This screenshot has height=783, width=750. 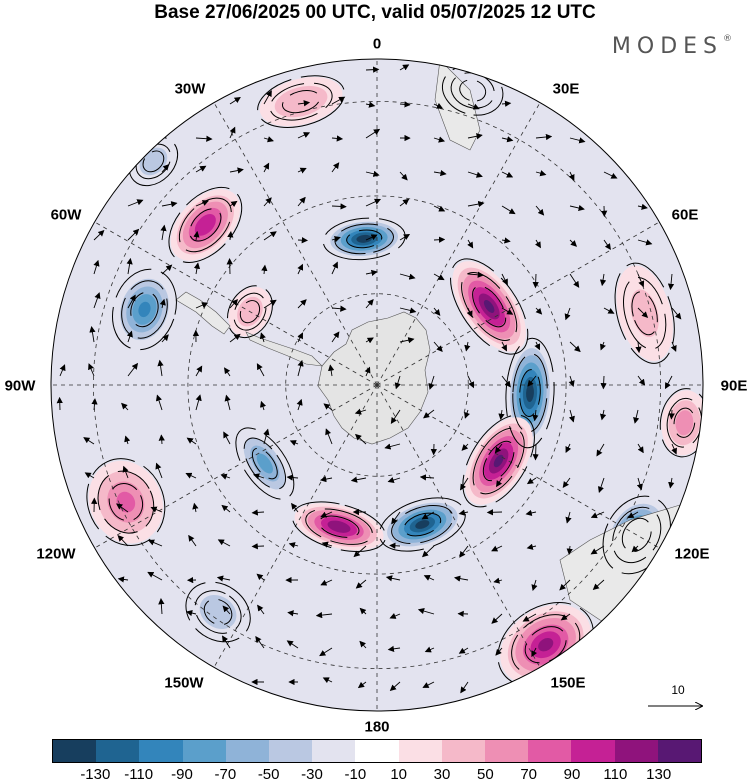 What do you see at coordinates (672, 46) in the screenshot?
I see `modes-logo: MODES®` at bounding box center [672, 46].